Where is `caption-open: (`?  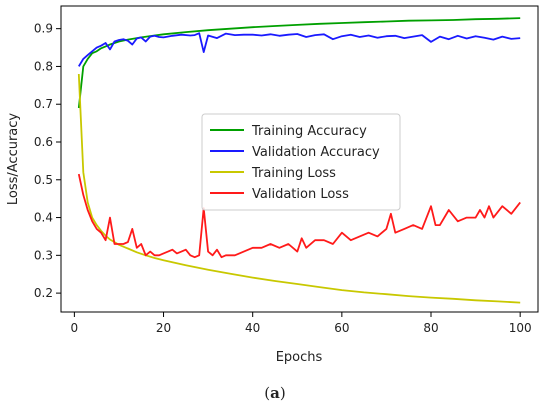
caption-open: ( is located at coordinates (267, 393).